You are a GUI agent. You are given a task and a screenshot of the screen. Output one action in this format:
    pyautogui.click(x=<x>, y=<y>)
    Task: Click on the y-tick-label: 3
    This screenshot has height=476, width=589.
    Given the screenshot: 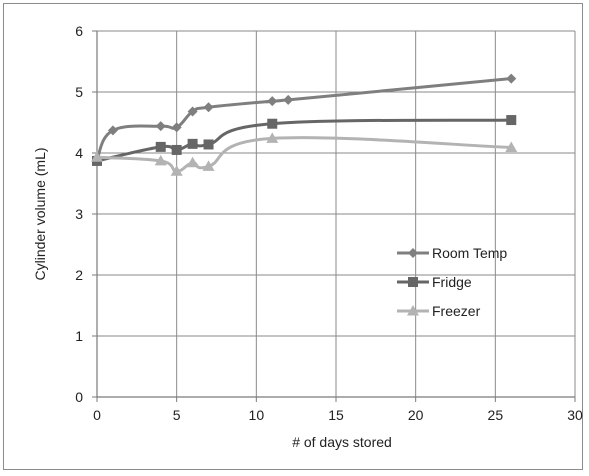 What is the action you would take?
    pyautogui.click(x=79, y=214)
    